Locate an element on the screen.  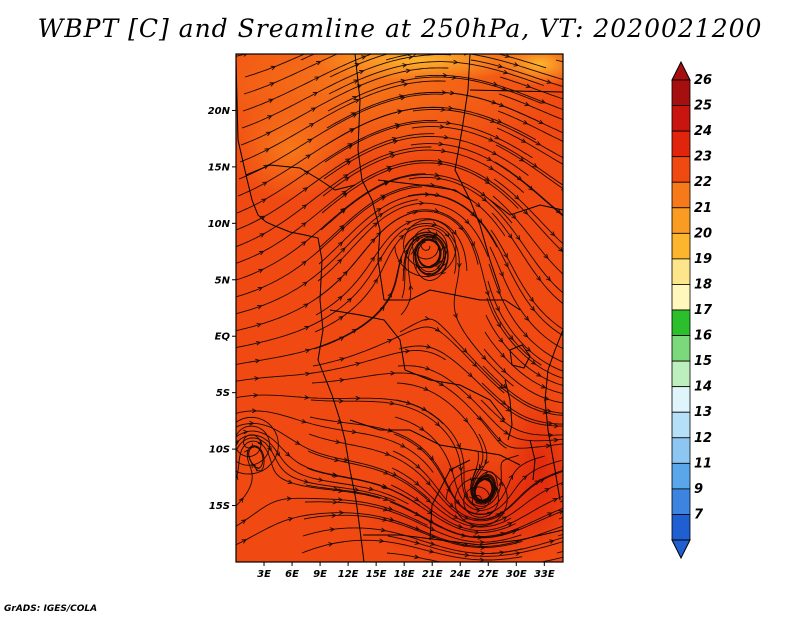
lon-tick-label: 30E is located at coordinates (516, 574).